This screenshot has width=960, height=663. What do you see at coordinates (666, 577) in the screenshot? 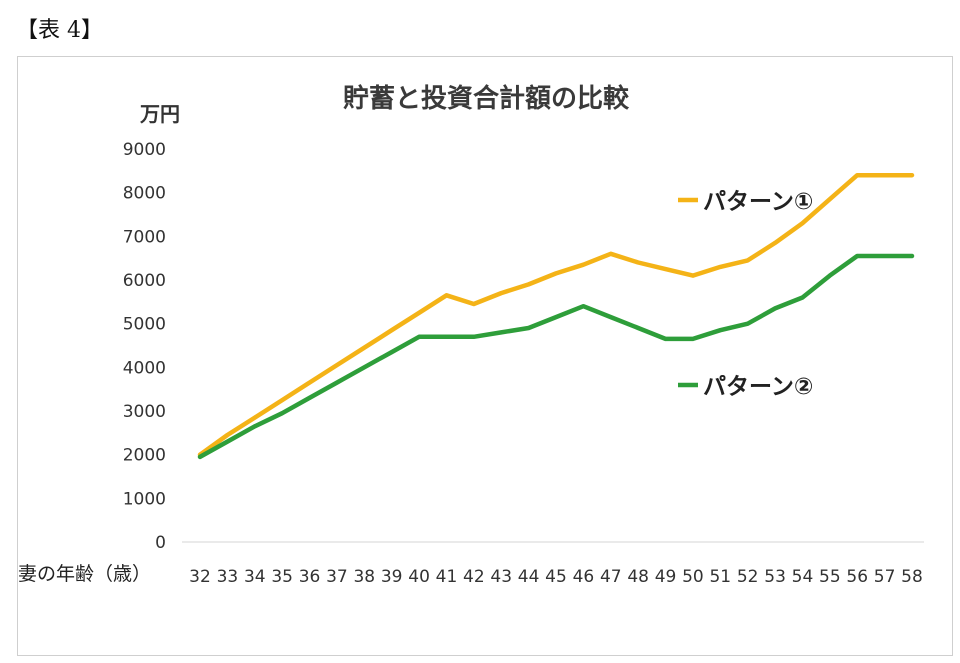
I see `x-tick-label: 49` at bounding box center [666, 577].